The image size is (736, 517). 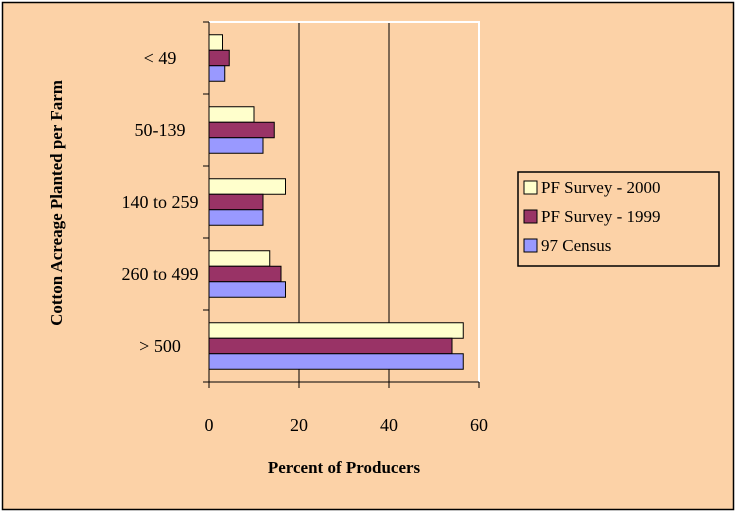 I want to click on y-tick-labels: < 49 50-139 140 to 259 260 to 499 > 500, so click(x=159, y=202).